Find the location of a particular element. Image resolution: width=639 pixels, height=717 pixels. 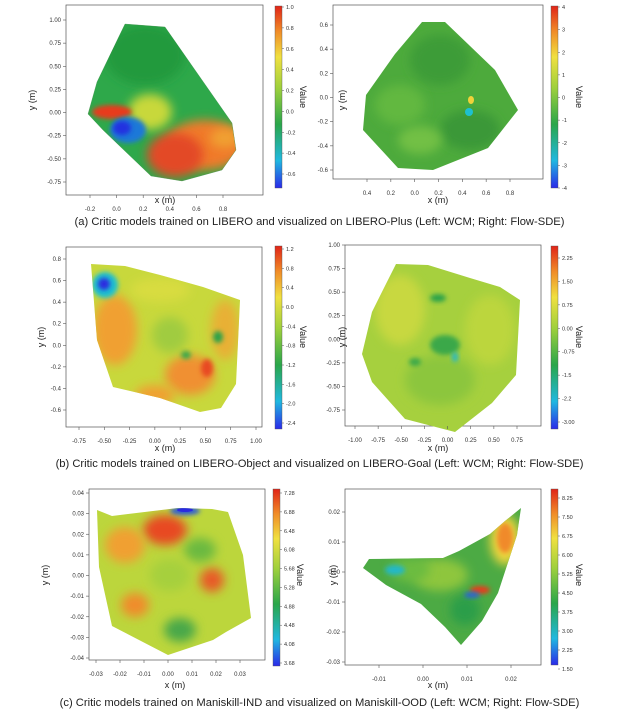

colorbar-tick-label: -1.6 is located at coordinates (290, 385).